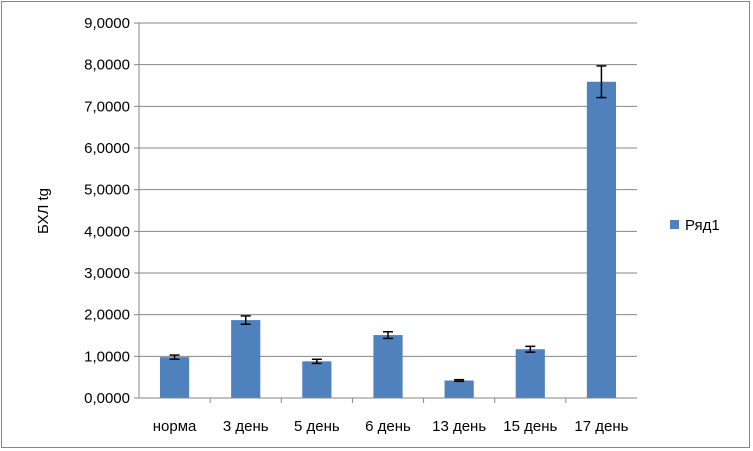 This screenshot has width=753, height=451. What do you see at coordinates (107, 398) in the screenshot?
I see `y-tick-label: 0,0000` at bounding box center [107, 398].